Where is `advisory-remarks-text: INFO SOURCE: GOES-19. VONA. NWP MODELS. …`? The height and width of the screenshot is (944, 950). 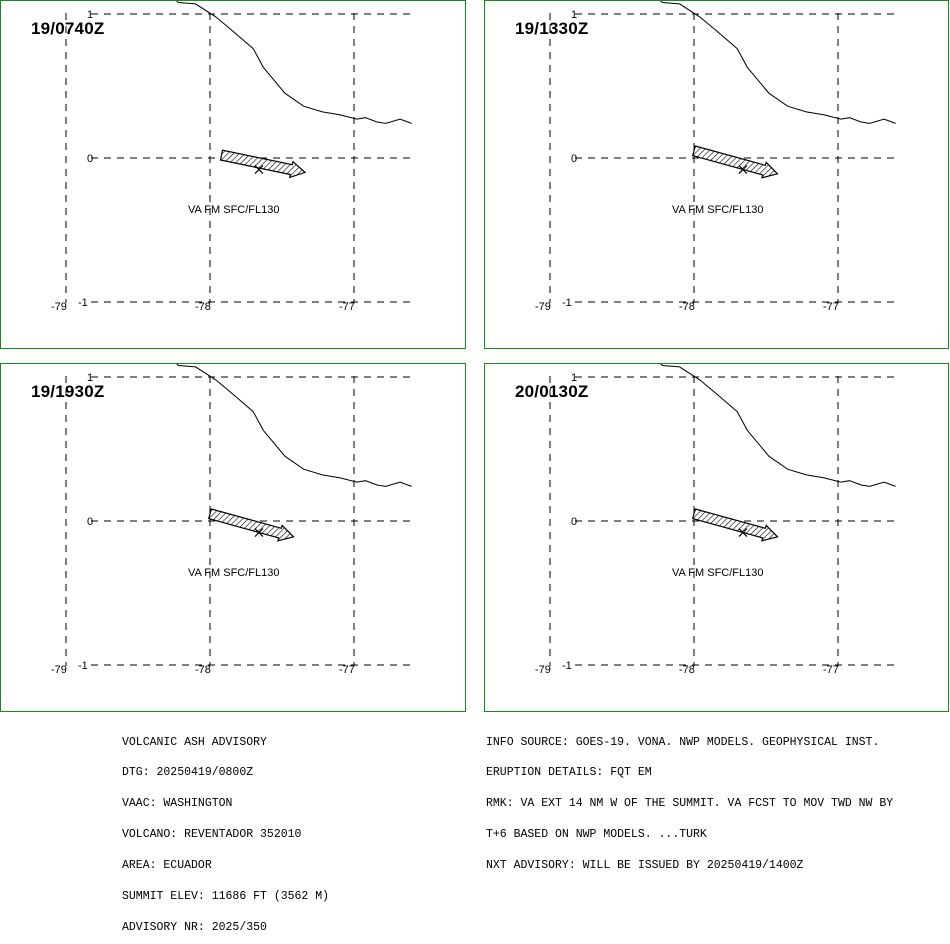 advisory-remarks-text: INFO SOURCE: GOES-19. VONA. NWP MODELS. … is located at coordinates (689, 799).